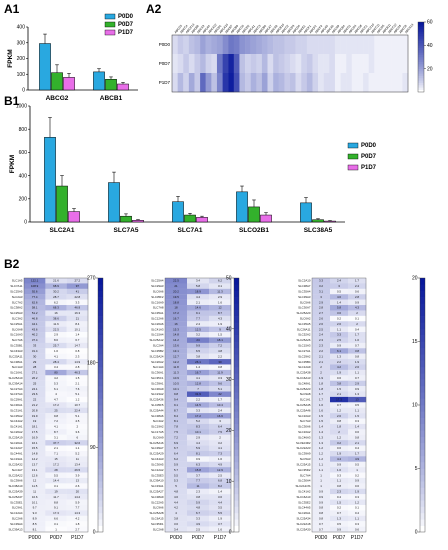  Describe the element at coordinates (157, 405) in the screenshot. I see `row-label: SLC35F5` at that location.